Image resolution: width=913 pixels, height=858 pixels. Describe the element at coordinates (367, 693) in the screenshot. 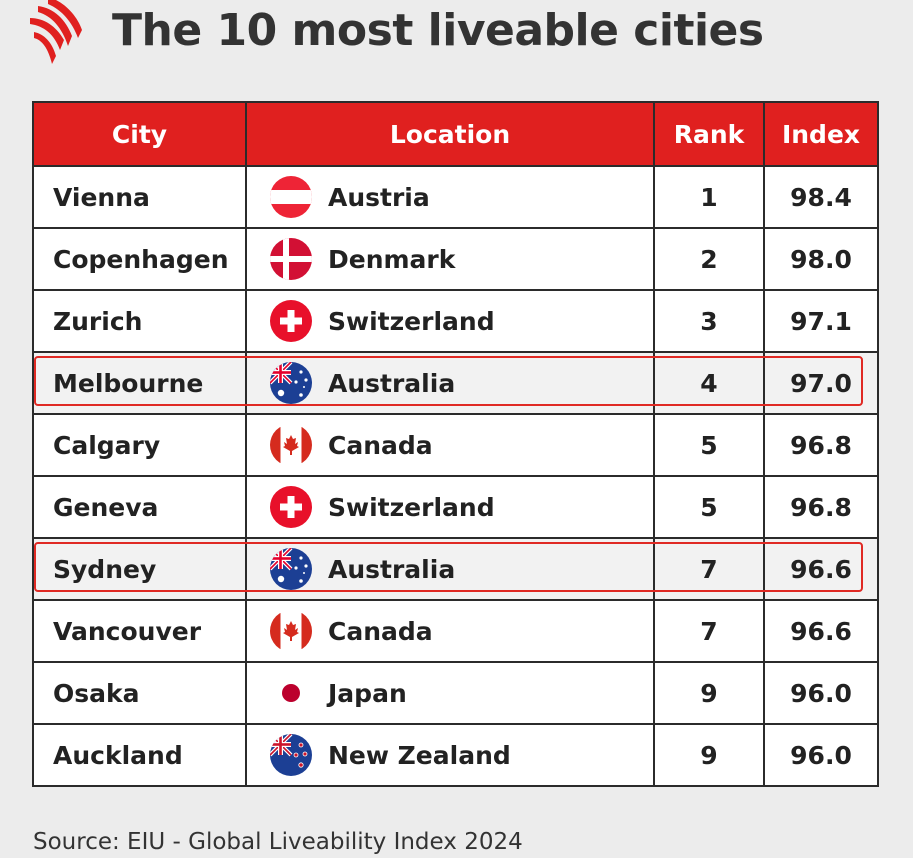

I see `location-label: Japan` at that location.